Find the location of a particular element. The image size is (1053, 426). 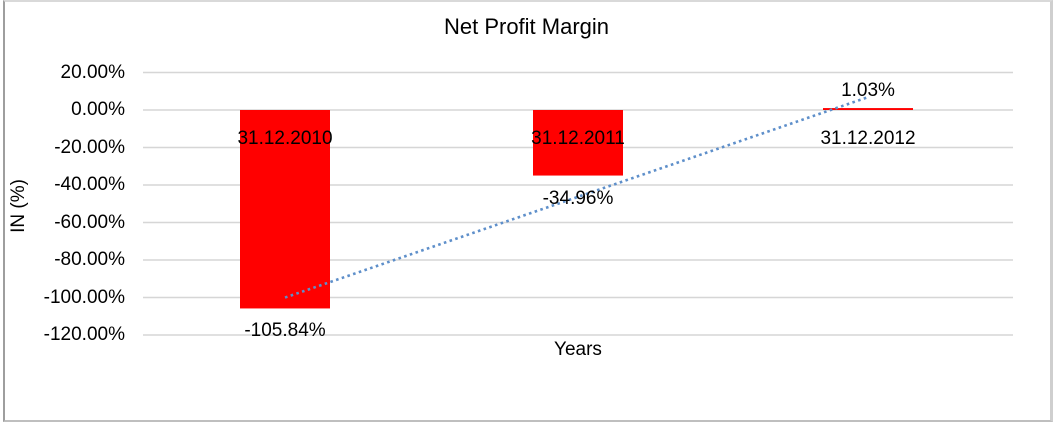

category-label: 31.12.2010 is located at coordinates (285, 138).